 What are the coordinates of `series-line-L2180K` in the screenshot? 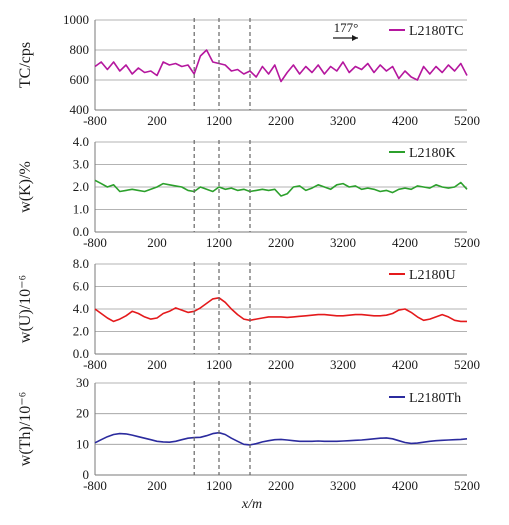 It's located at (281, 188).